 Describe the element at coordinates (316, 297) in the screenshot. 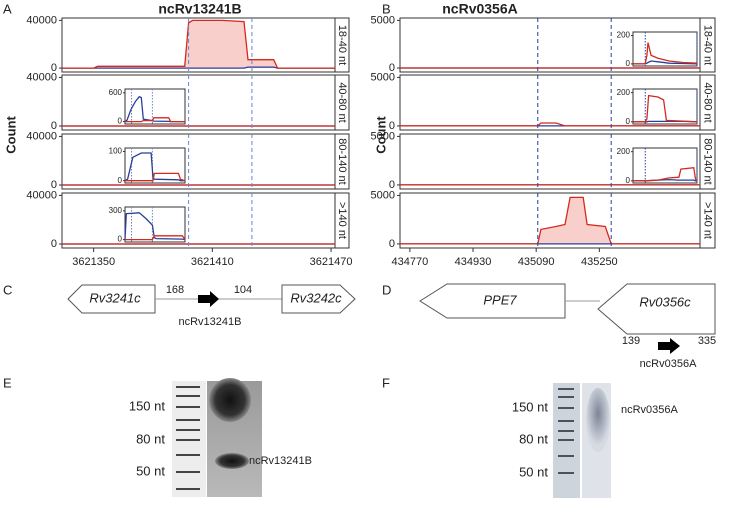

I see `gene-label: Rv3242c` at that location.